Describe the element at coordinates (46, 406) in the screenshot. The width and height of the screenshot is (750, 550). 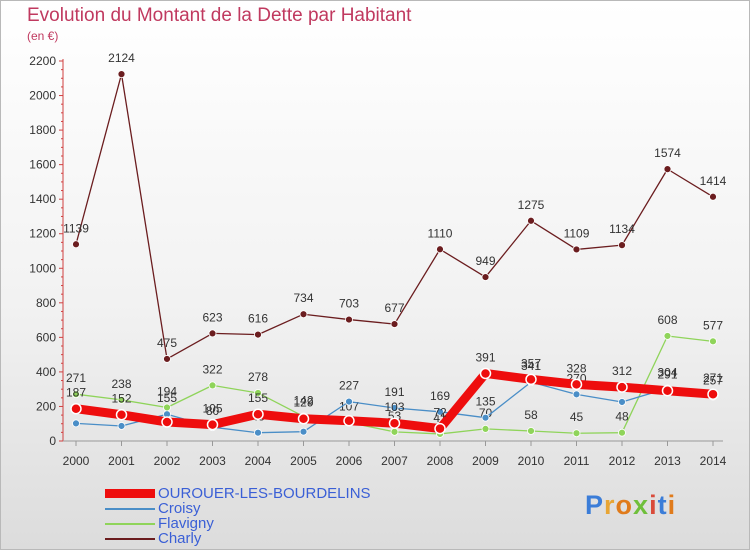
I see `y-tick-label: 200` at that location.